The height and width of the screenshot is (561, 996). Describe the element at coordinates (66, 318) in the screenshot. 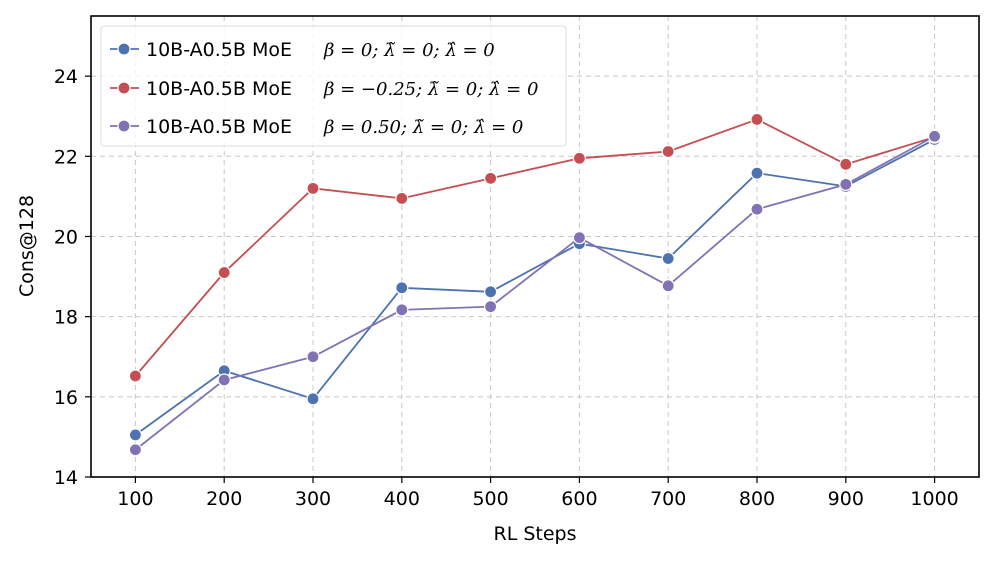

I see `y-tick-label: 18` at that location.